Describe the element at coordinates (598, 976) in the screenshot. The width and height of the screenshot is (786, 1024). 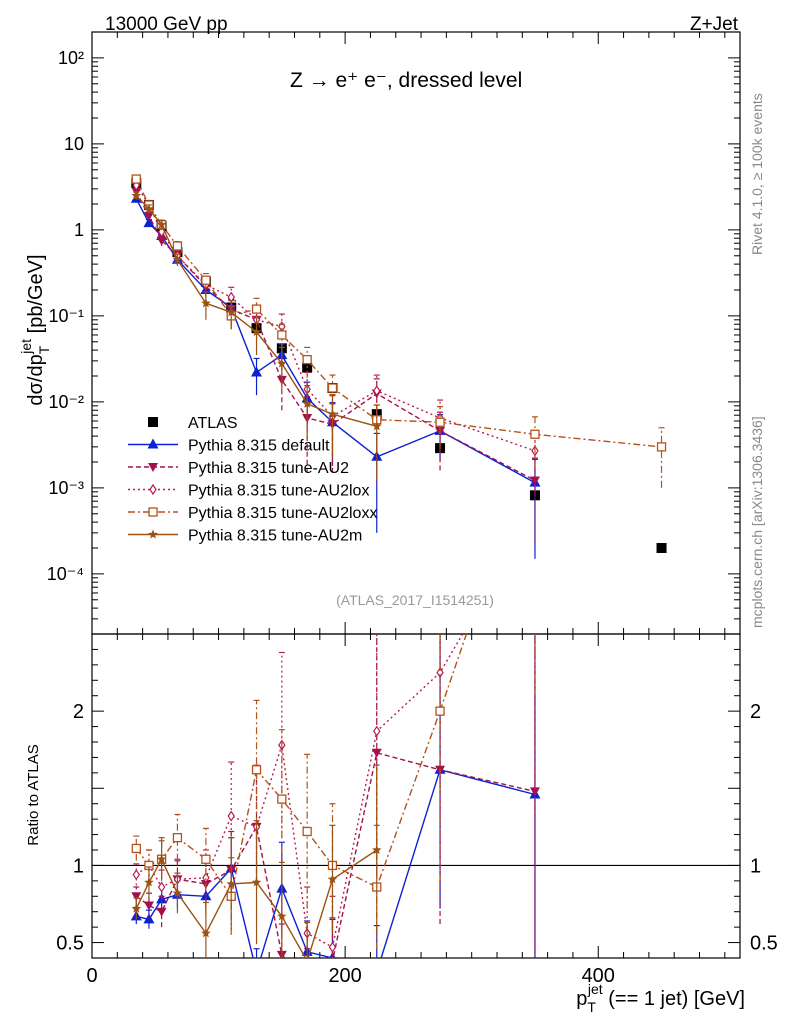
I see `xtick-label: 400` at that location.